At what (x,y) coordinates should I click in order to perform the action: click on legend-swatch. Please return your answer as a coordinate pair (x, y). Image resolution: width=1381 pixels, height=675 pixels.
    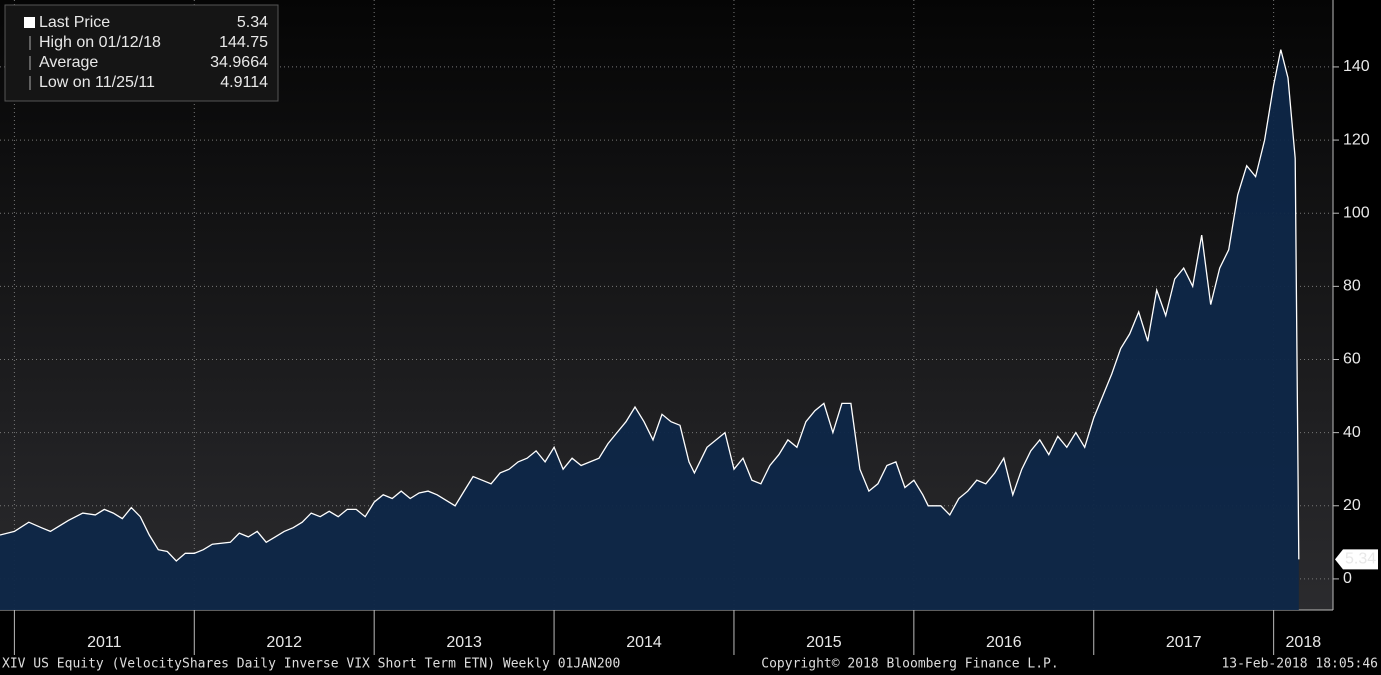
    Looking at the image, I should click on (29, 22).